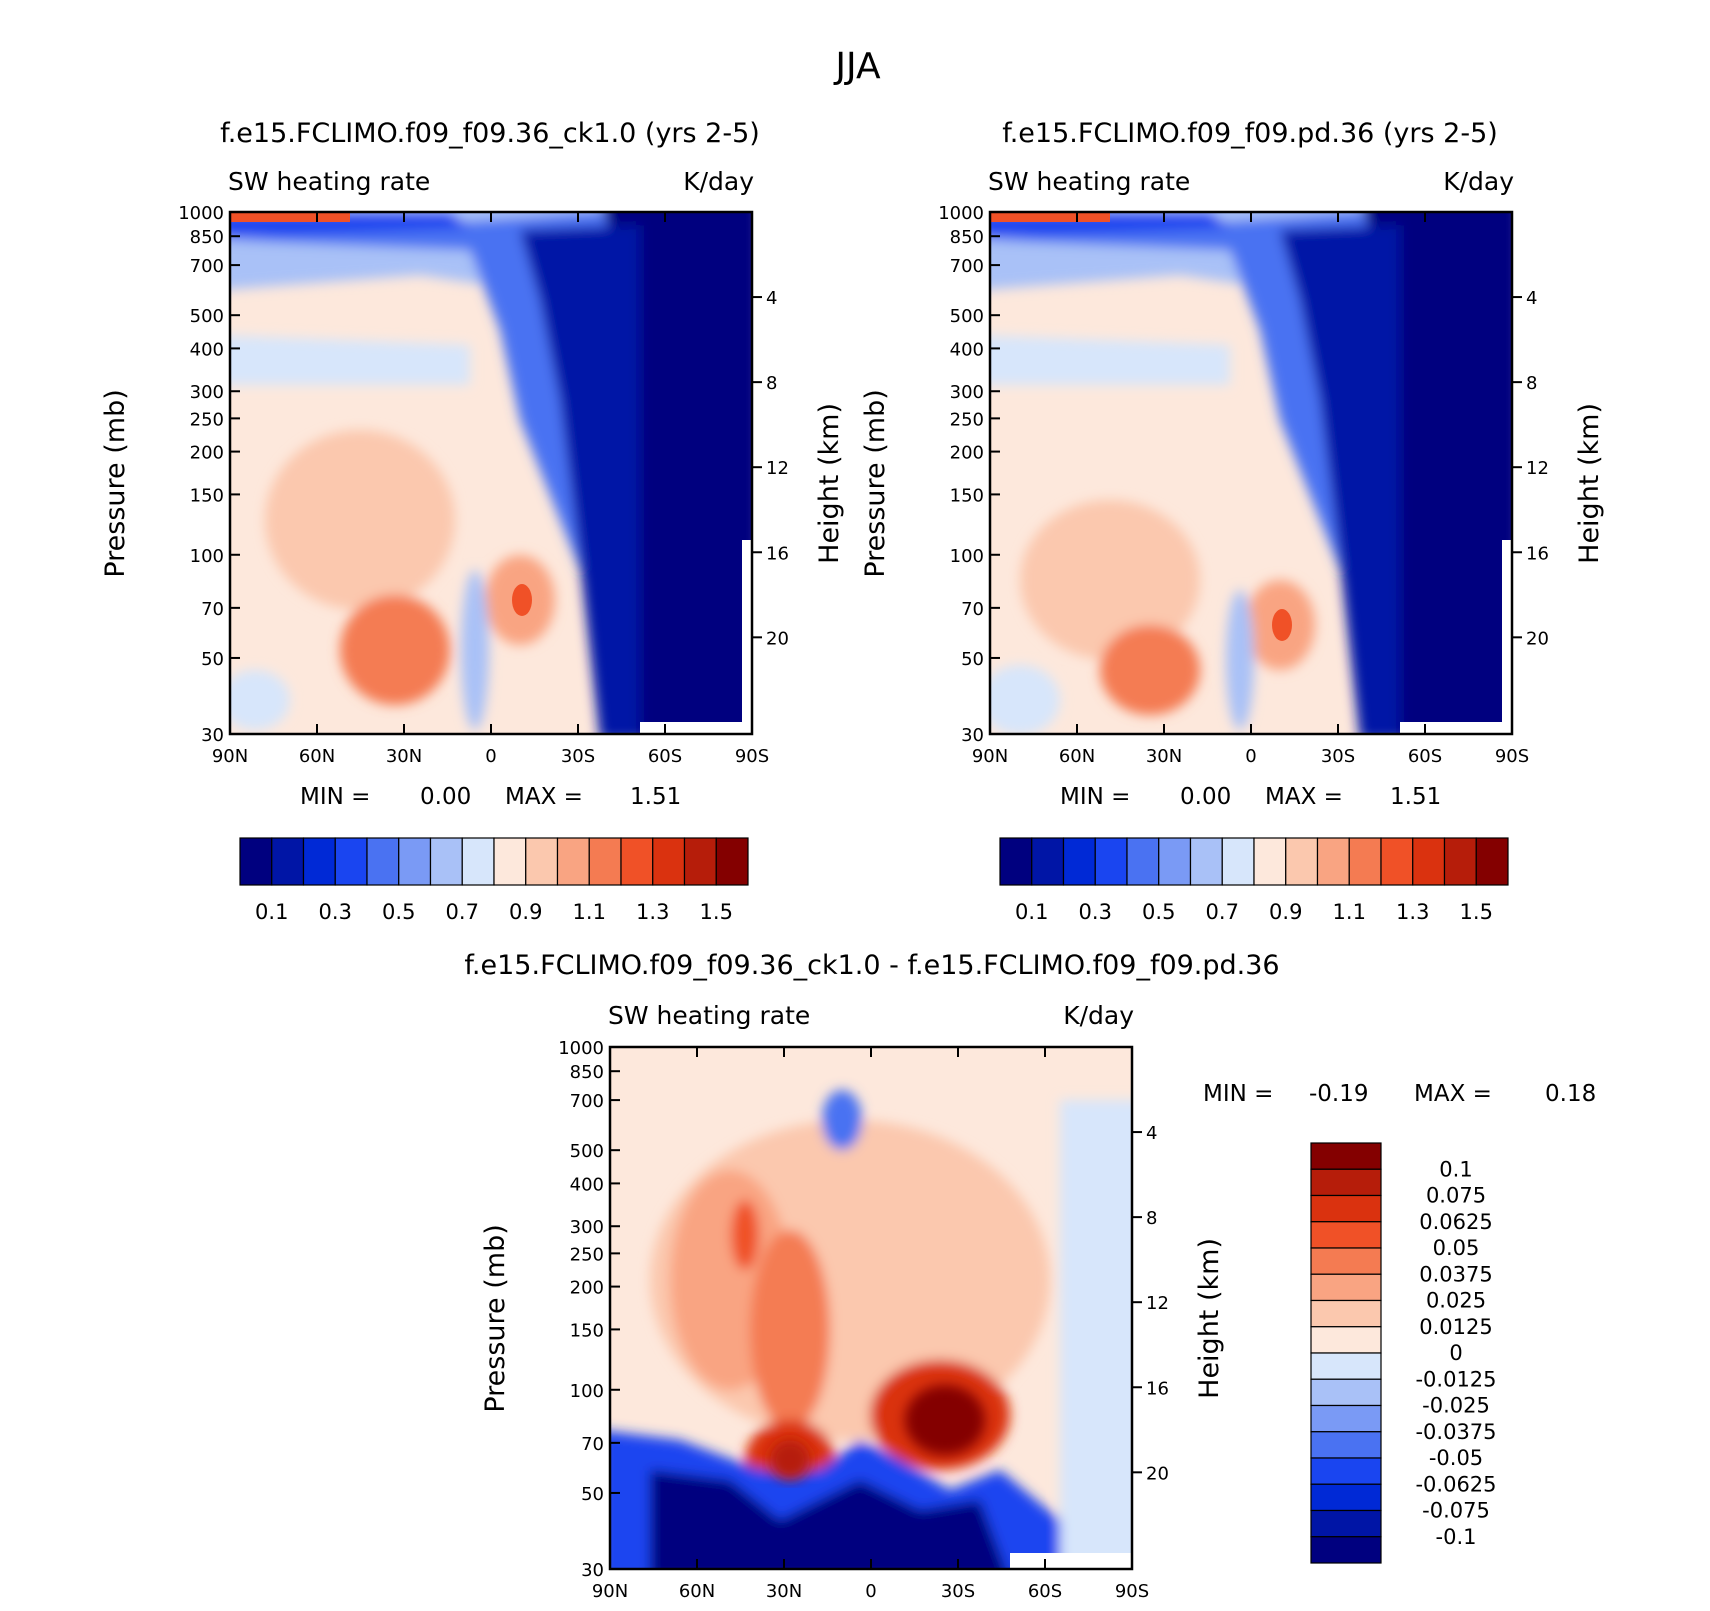 This screenshot has height=1611, width=1710. I want to click on panel-1-field, so click(491, 473).